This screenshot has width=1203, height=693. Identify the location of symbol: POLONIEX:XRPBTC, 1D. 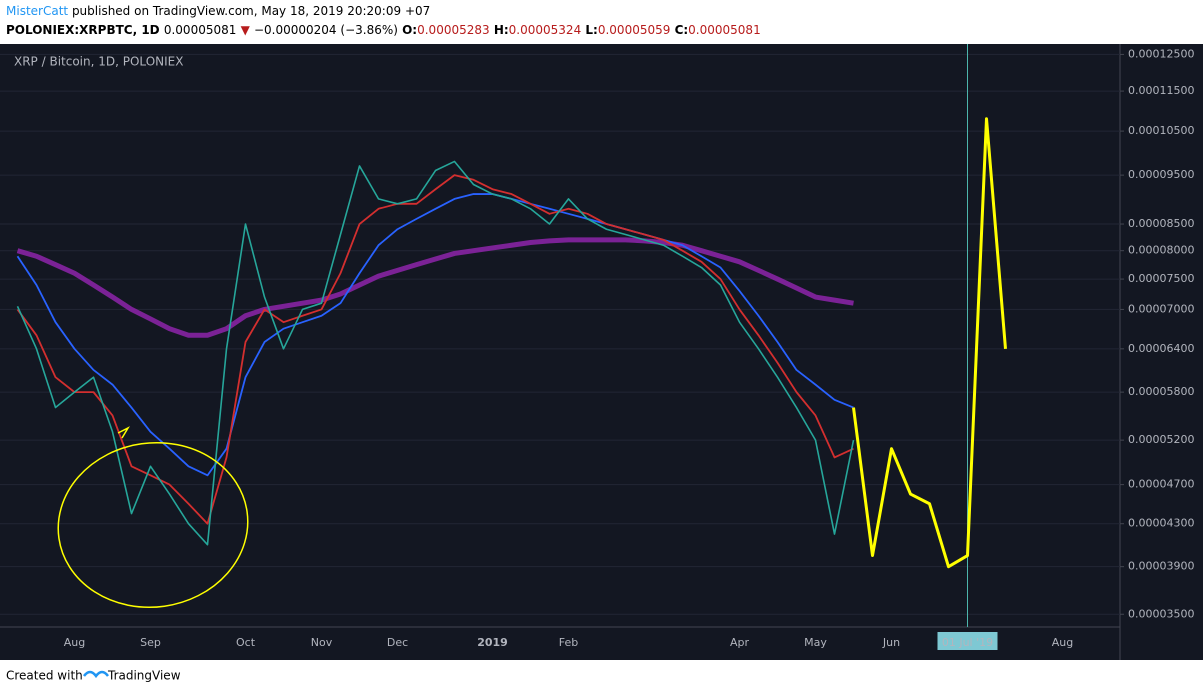
(83, 30).